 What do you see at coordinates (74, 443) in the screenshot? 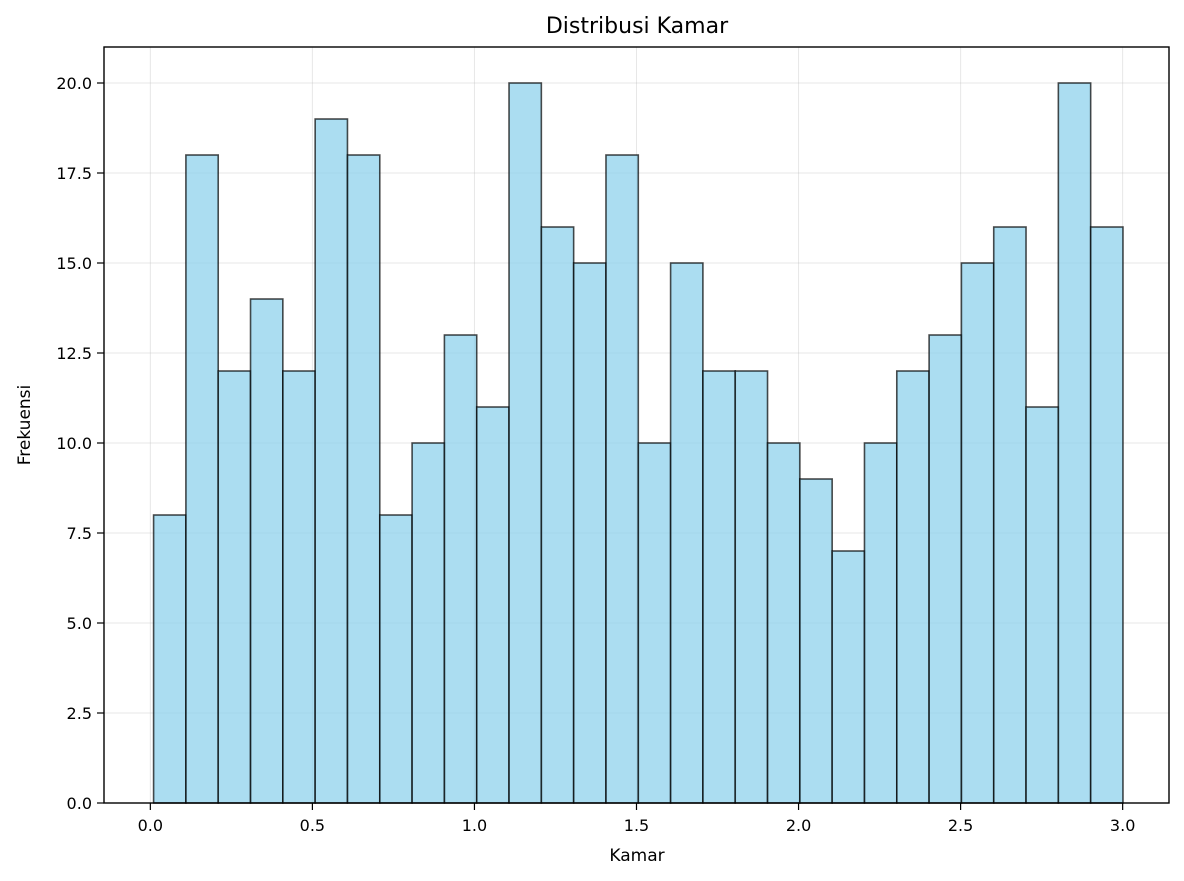
I see `y-tick-label-4: 10.0` at bounding box center [74, 443].